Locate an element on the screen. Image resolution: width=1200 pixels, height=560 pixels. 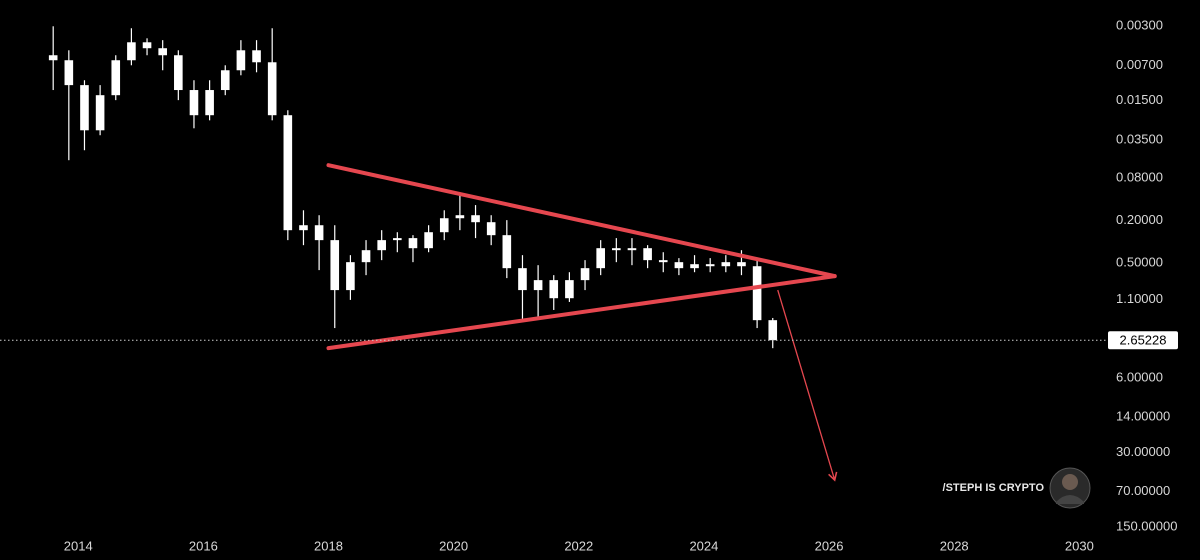
last-price-box is located at coordinates (1143, 340).